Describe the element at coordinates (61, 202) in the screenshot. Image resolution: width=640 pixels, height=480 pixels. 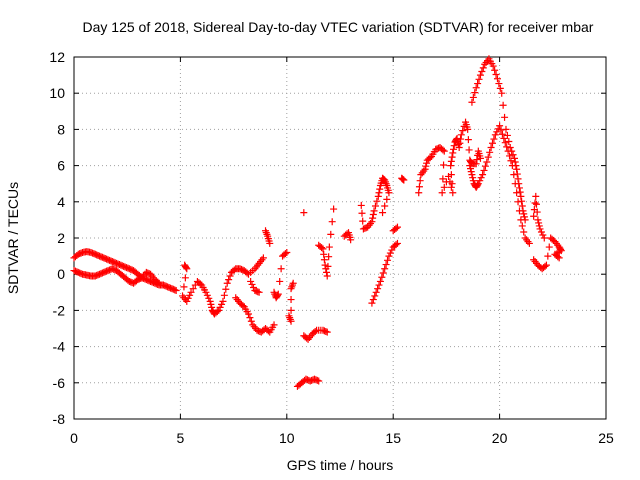
I see `y-tick-label: 4` at that location.